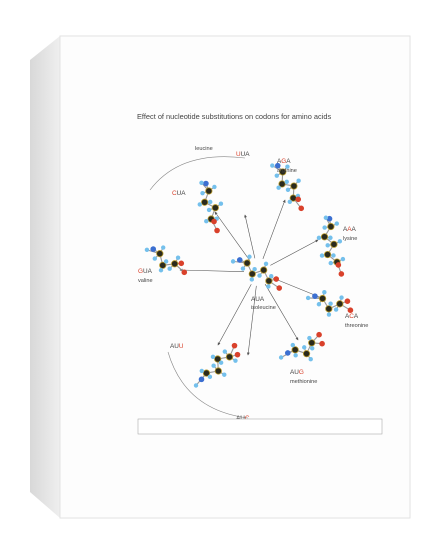 This screenshot has height=550, width=421. What do you see at coordinates (303, 382) in the screenshot?
I see `amino-acid-name: methionine` at bounding box center [303, 382].